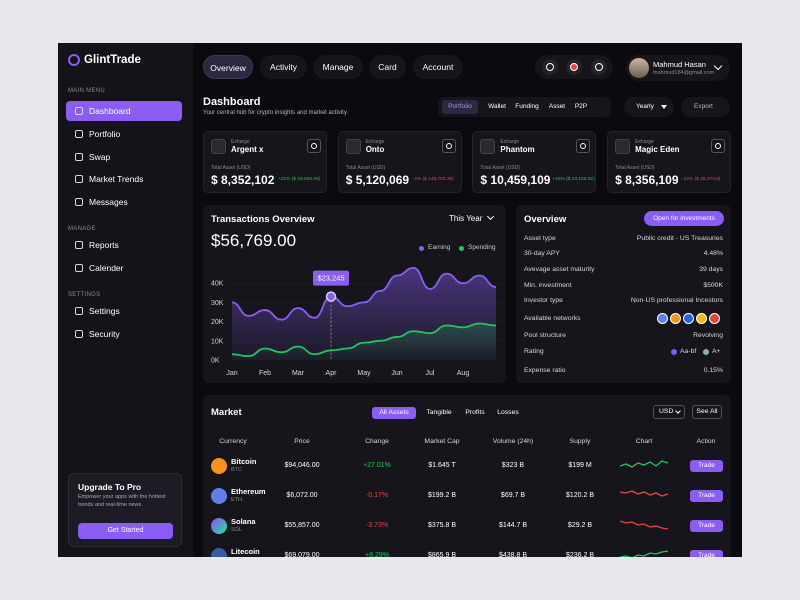 The width and height of the screenshot is (800, 600). I want to click on column-header: Currency, so click(233, 441).